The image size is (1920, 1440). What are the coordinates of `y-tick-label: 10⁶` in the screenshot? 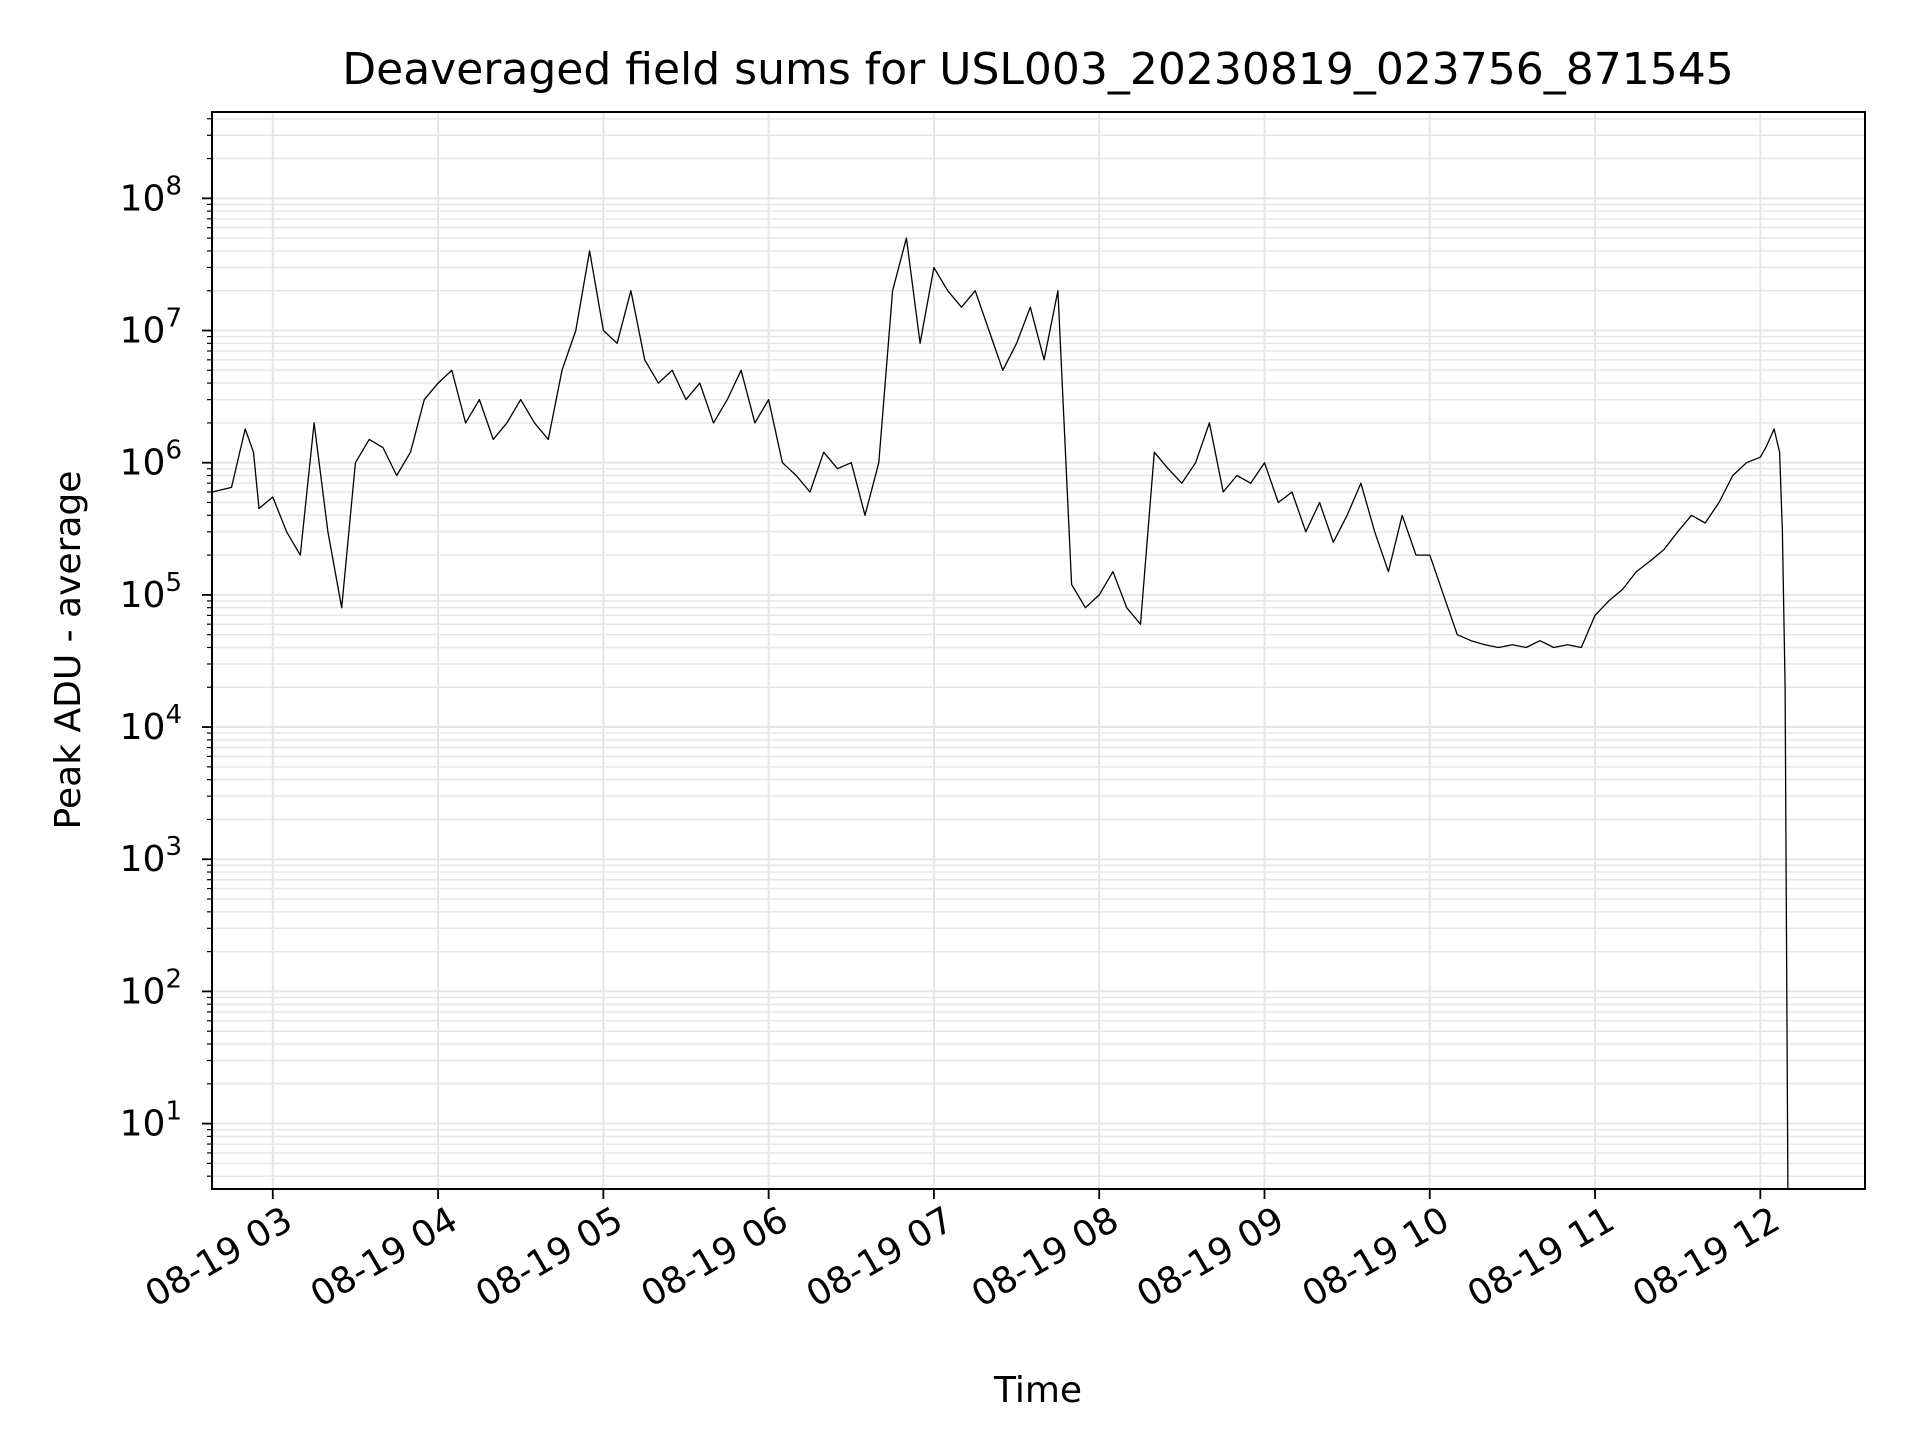 It's located at (151, 460).